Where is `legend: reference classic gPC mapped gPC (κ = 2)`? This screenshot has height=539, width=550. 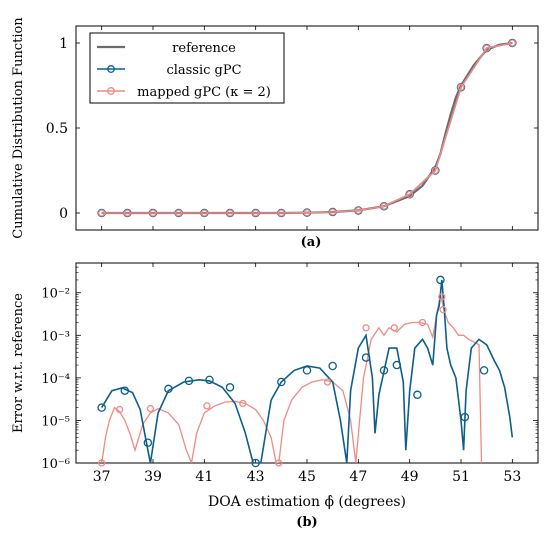 legend: reference classic gPC mapped gPC (κ = 2) is located at coordinates (187, 68).